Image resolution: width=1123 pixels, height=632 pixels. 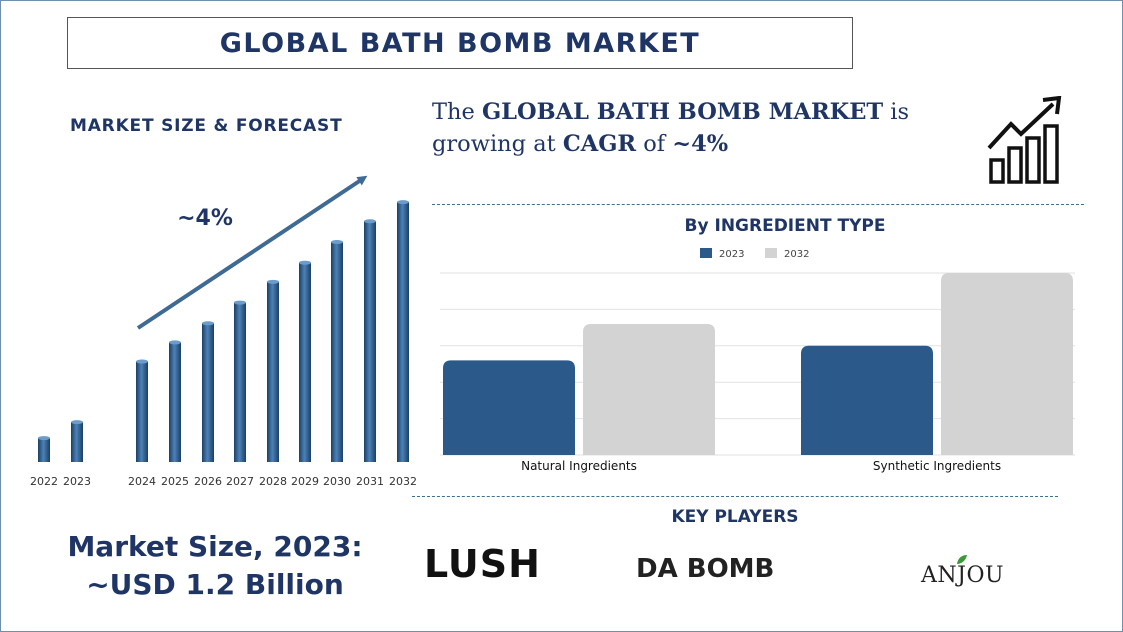 What do you see at coordinates (771, 253) in the screenshot?
I see `legend-swatch-2032` at bounding box center [771, 253].